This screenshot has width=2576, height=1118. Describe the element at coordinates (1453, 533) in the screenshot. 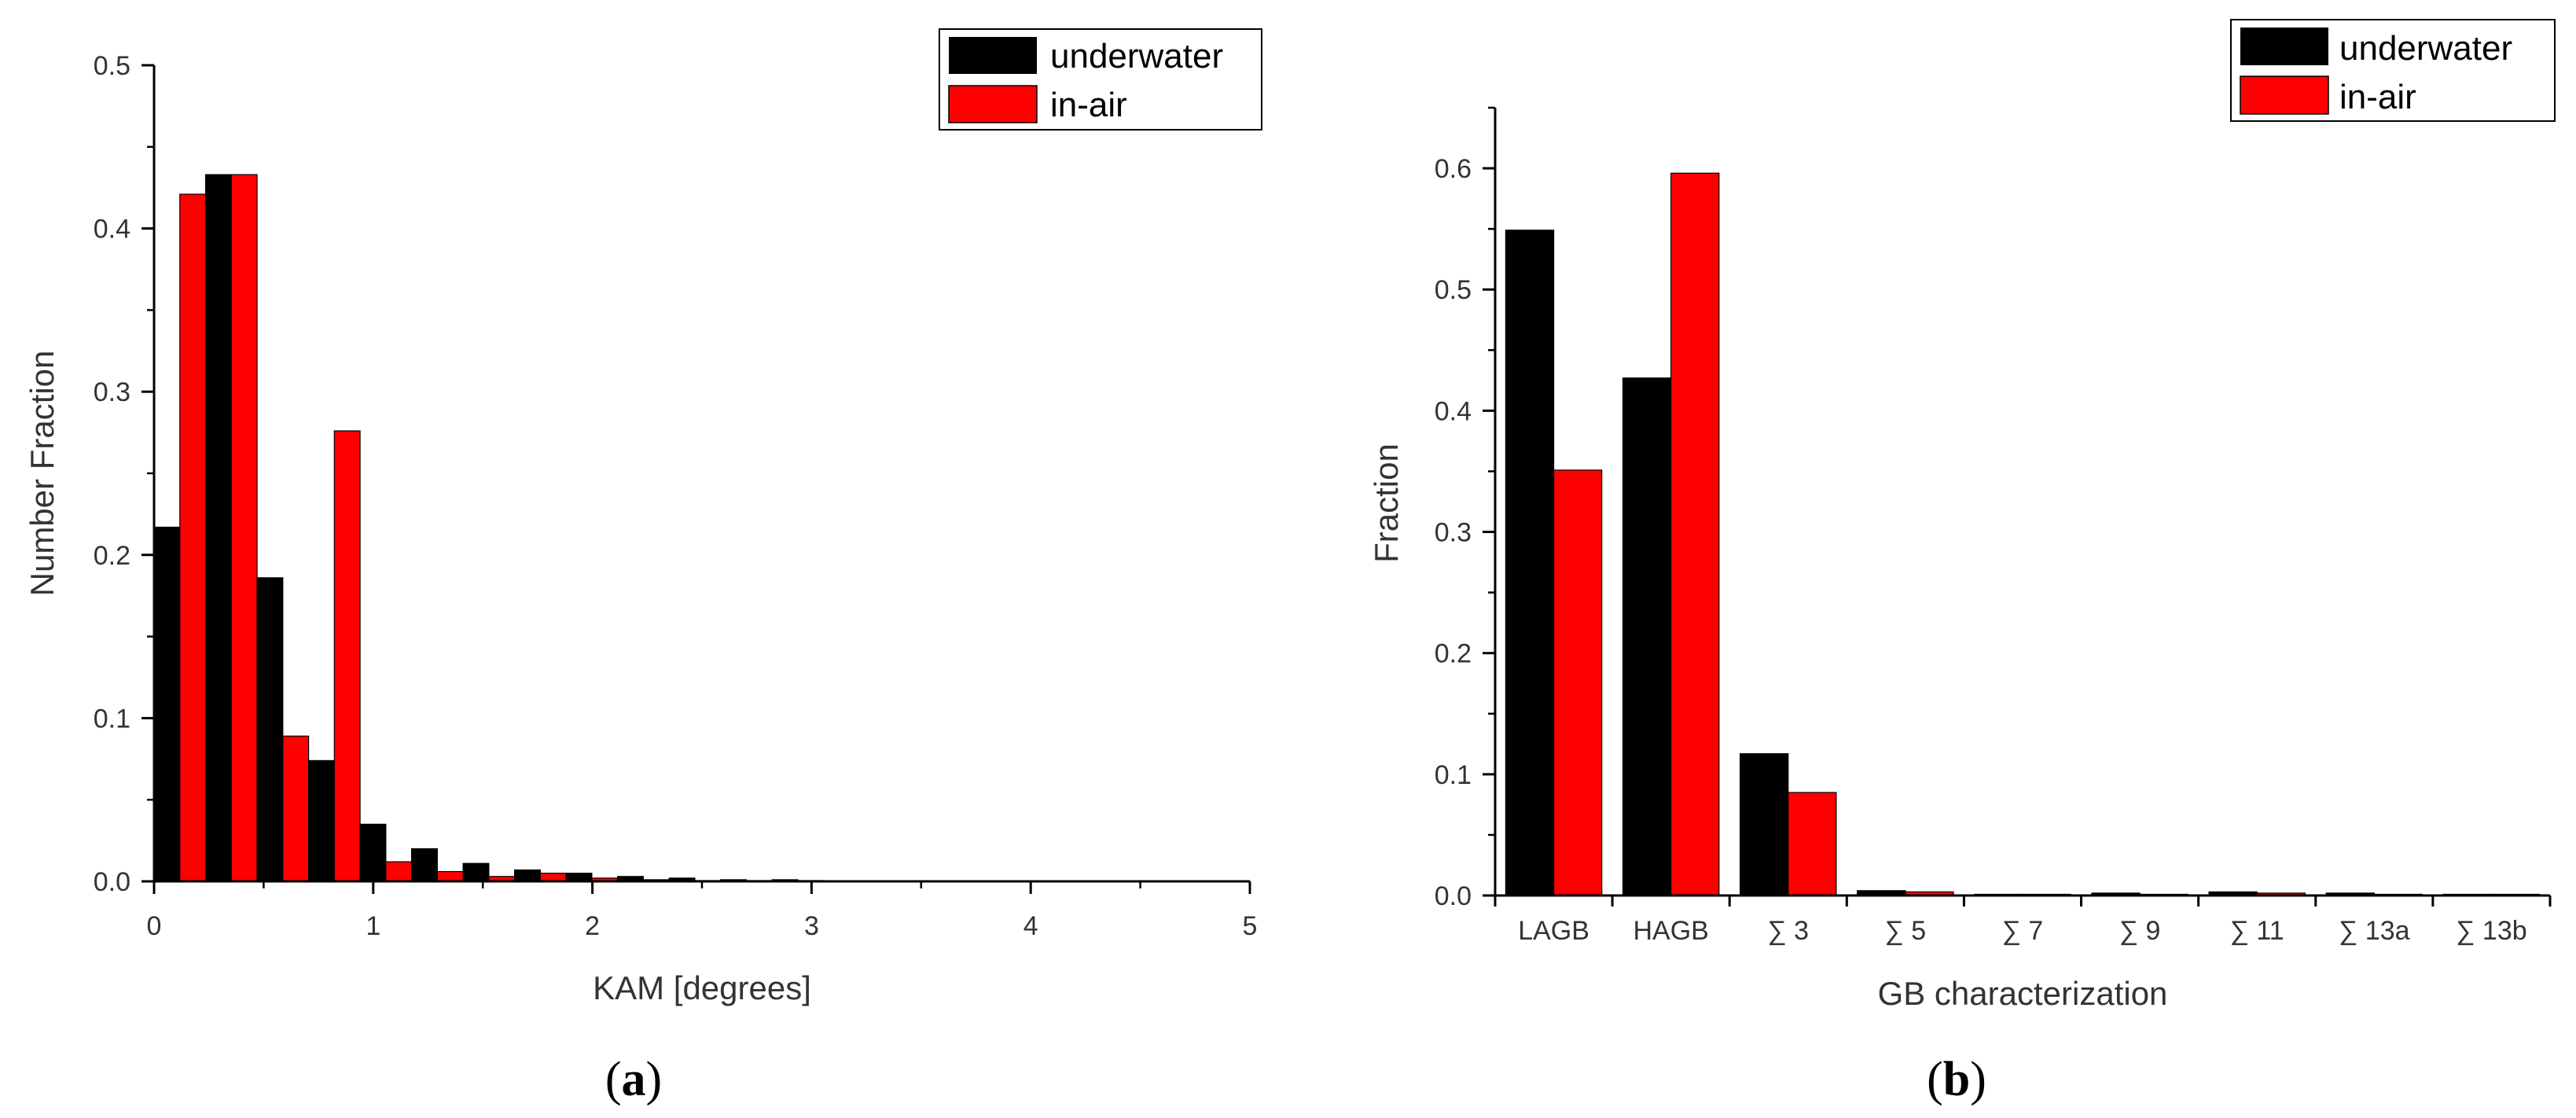

I see `y-tick-label-b: 0.3` at that location.